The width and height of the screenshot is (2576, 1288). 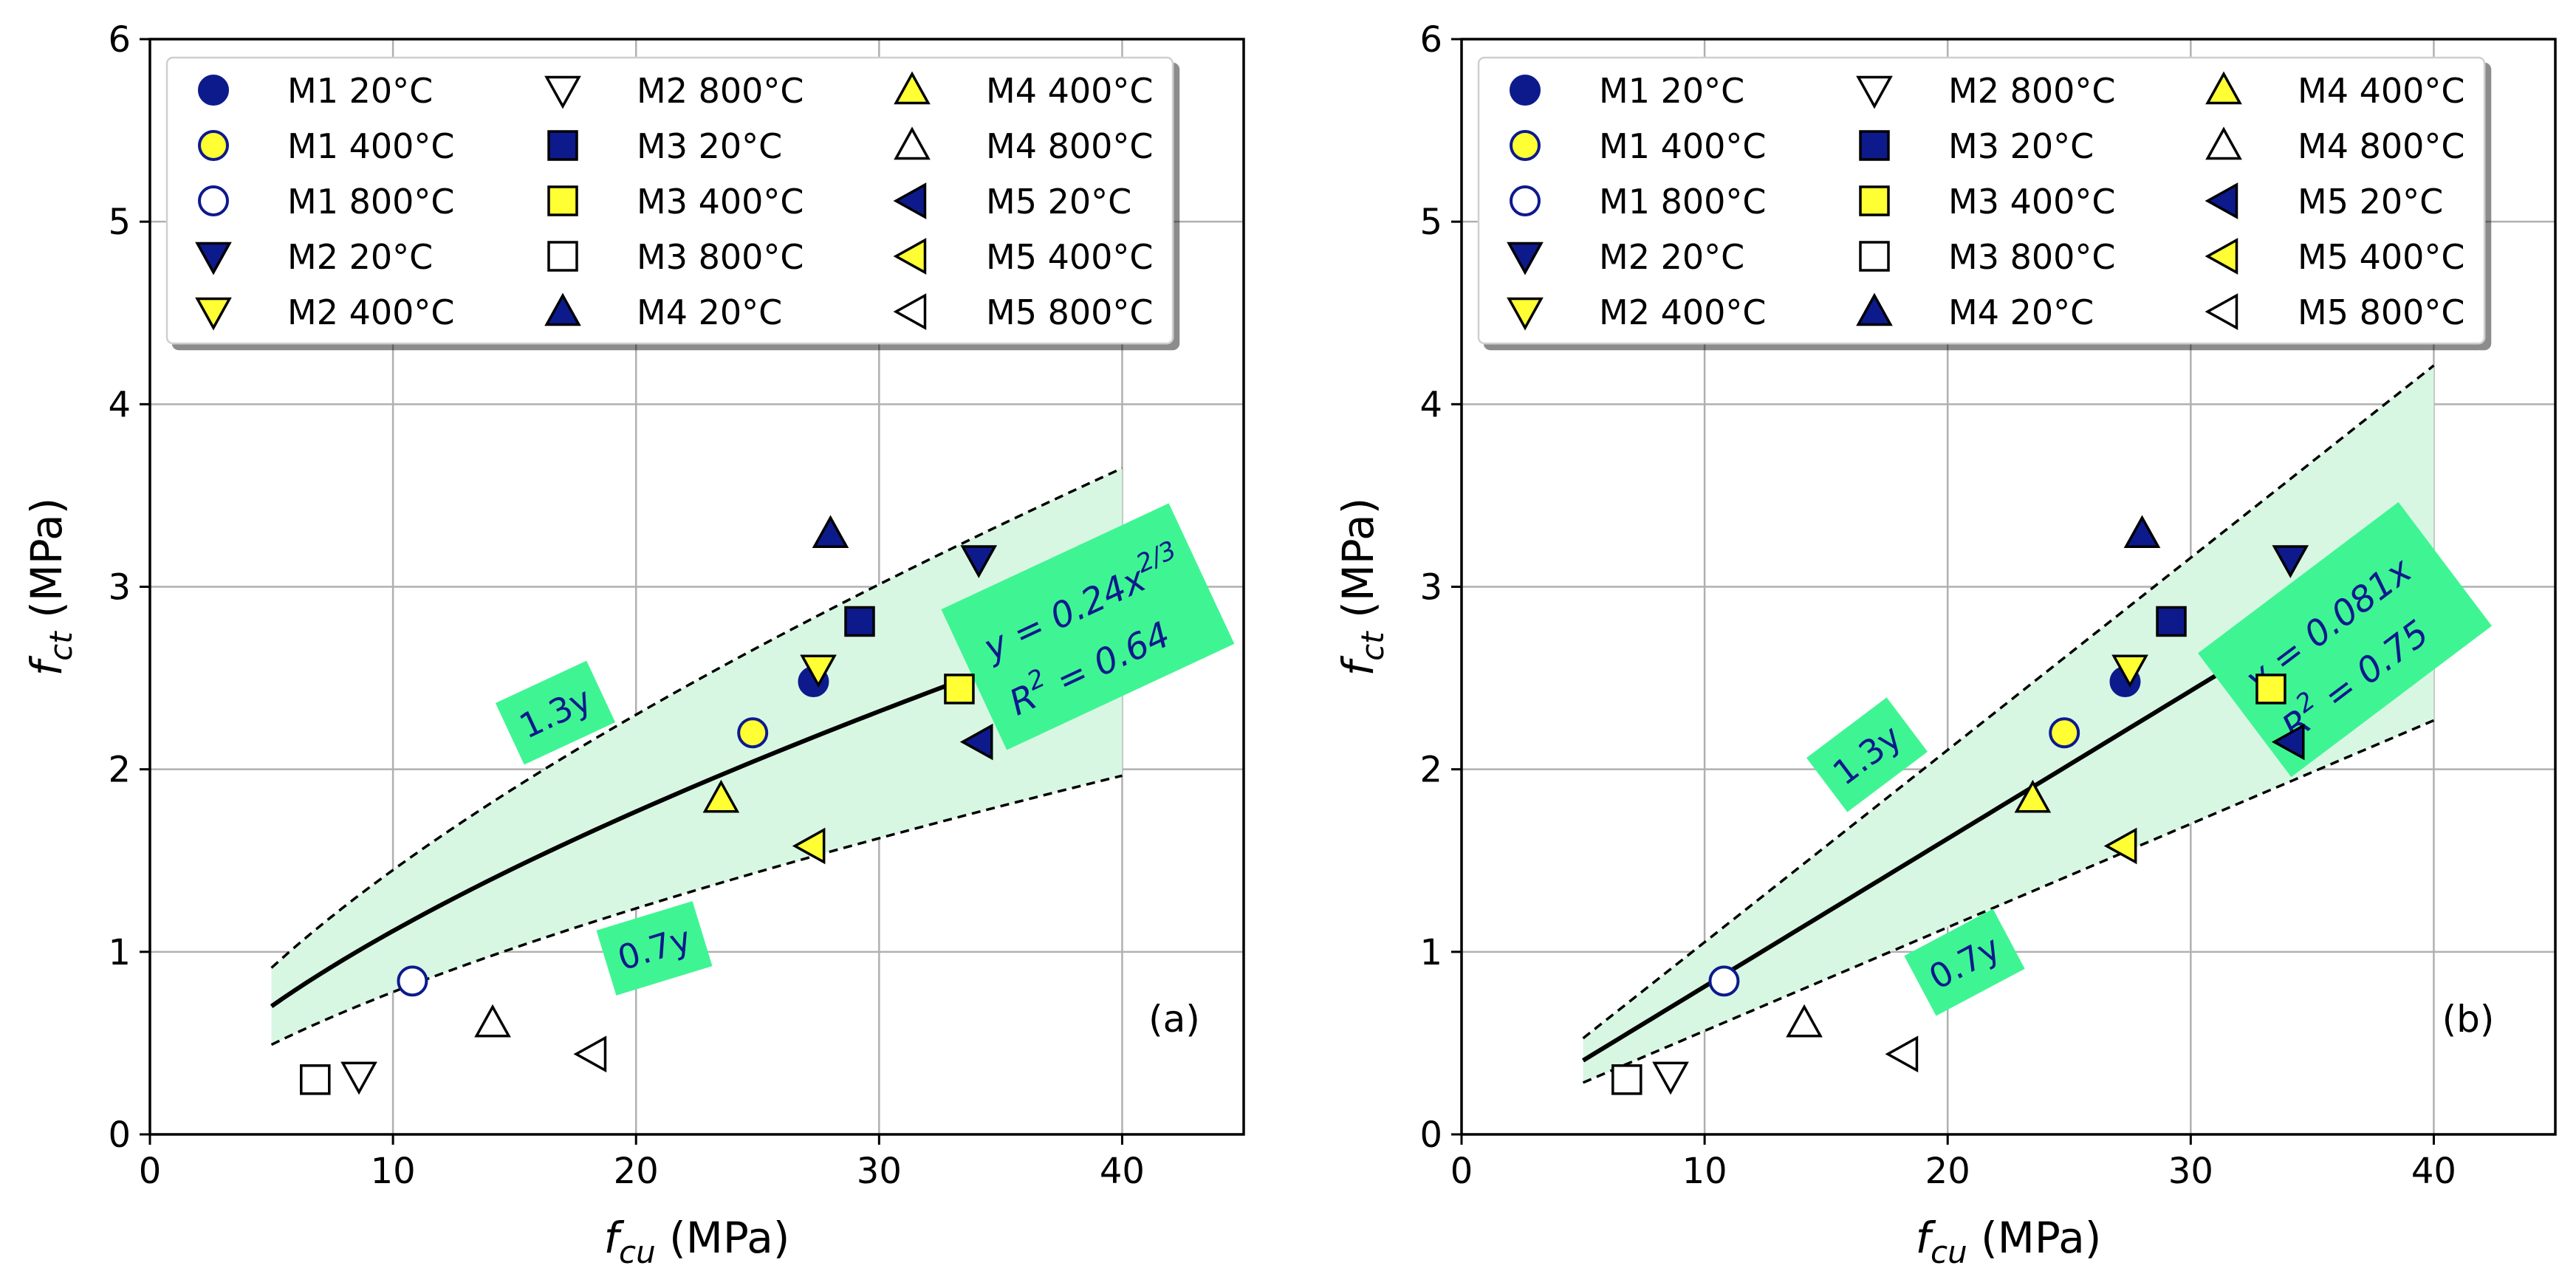 What do you see at coordinates (2345, 639) in the screenshot?
I see `fit-equation-box` at bounding box center [2345, 639].